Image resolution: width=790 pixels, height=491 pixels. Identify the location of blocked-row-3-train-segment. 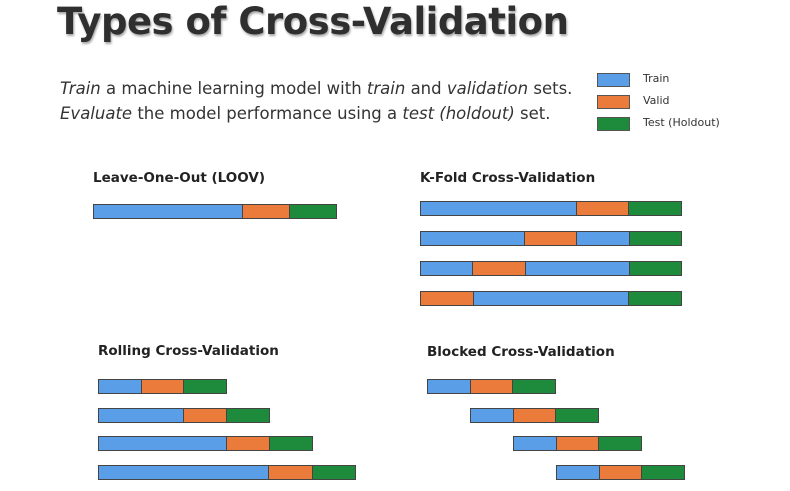
(535, 443).